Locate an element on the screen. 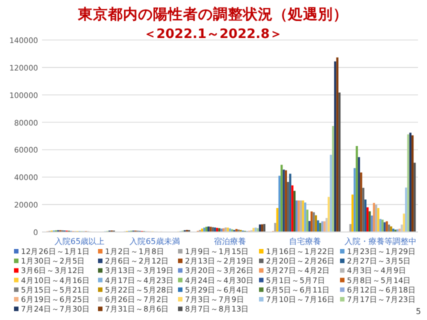 This screenshot has height=320, width=427. x-tick-label: 入院65歳未満 is located at coordinates (155, 241).